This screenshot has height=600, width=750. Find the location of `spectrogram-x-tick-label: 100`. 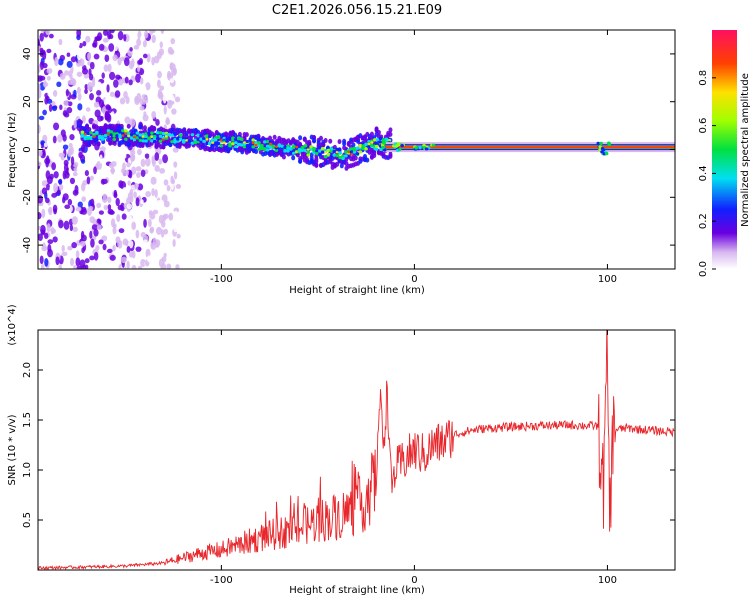

spectrogram-x-tick-label: 100 is located at coordinates (607, 279).